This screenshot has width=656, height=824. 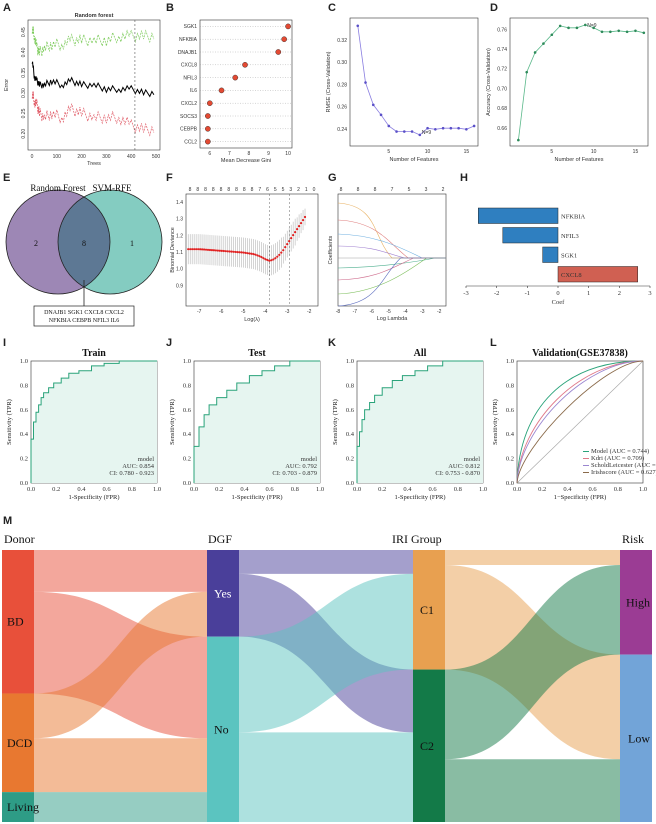 I want to click on y-tick-label: 0.30, so click(x=24, y=93).